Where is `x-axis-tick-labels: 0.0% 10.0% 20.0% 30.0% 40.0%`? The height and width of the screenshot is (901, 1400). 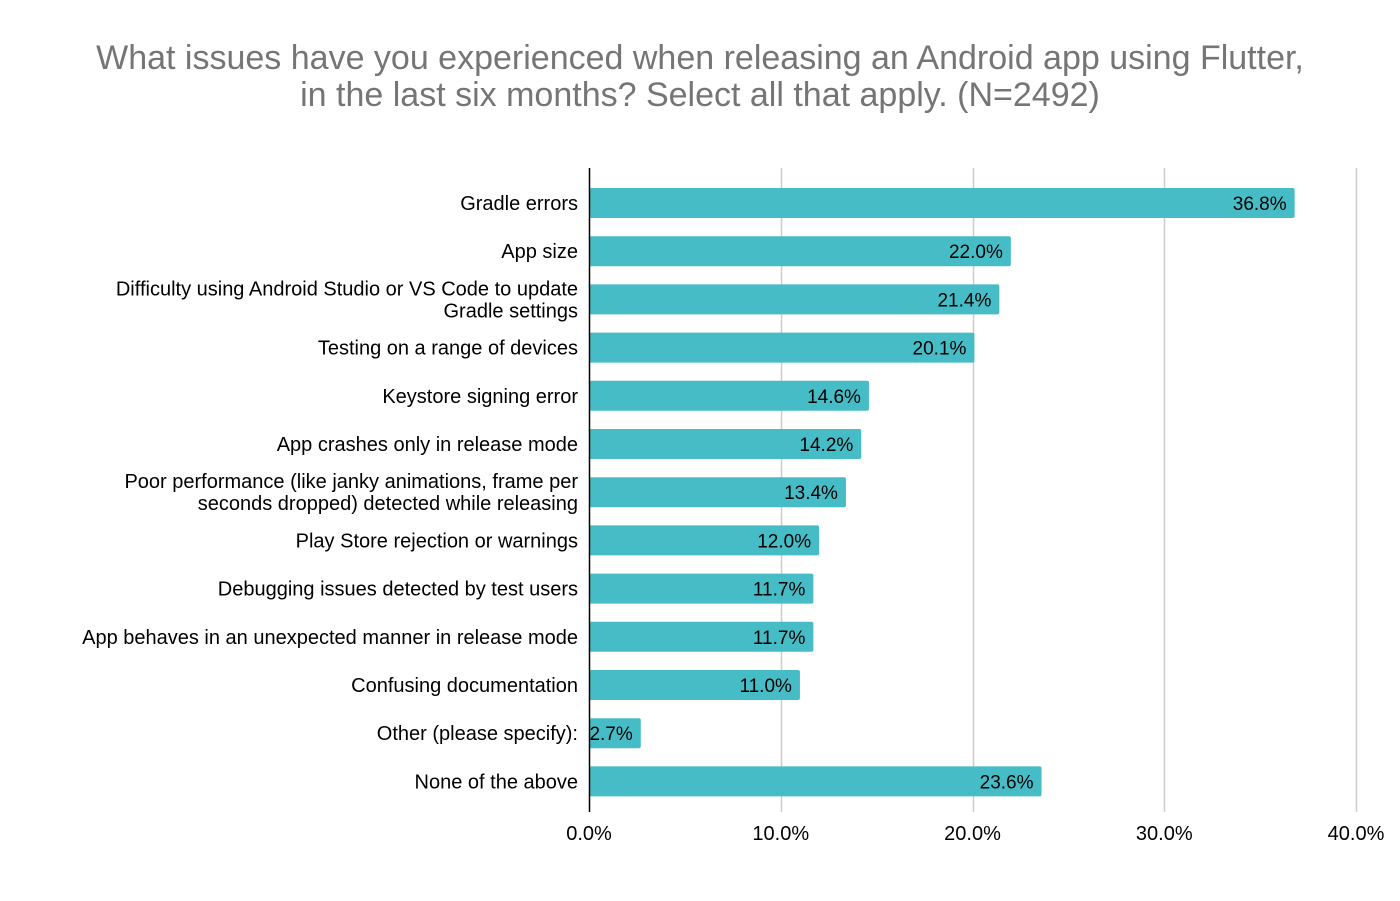
x-axis-tick-labels: 0.0% 10.0% 20.0% 30.0% 40.0% is located at coordinates (975, 834).